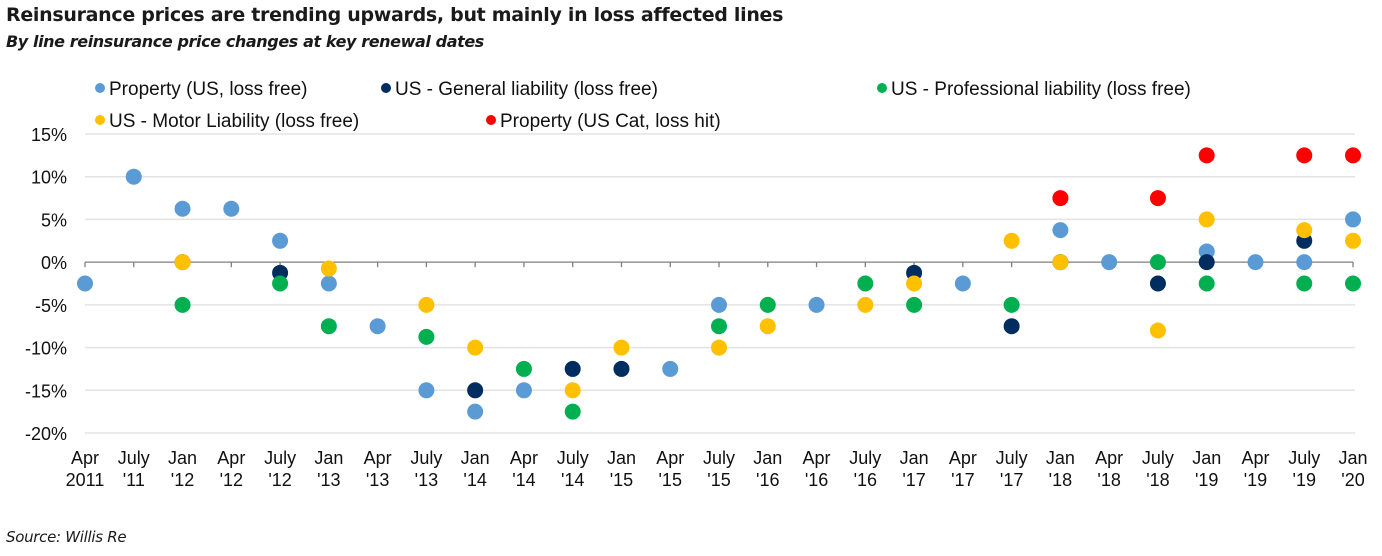 The width and height of the screenshot is (1382, 556). Describe the element at coordinates (523, 480) in the screenshot. I see `x-tick-year: '14` at that location.